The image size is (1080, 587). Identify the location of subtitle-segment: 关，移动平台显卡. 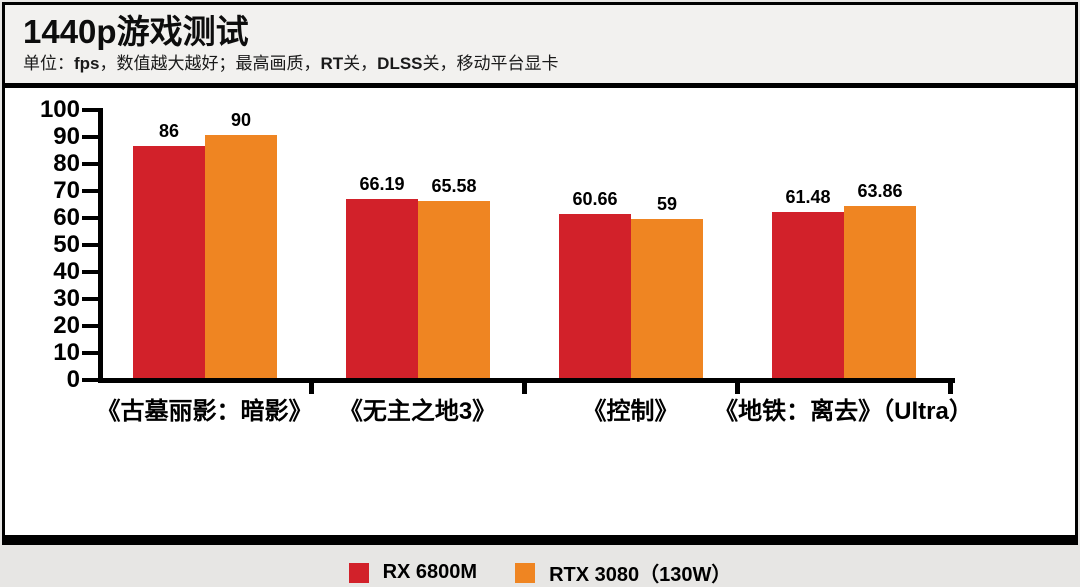
(490, 63).